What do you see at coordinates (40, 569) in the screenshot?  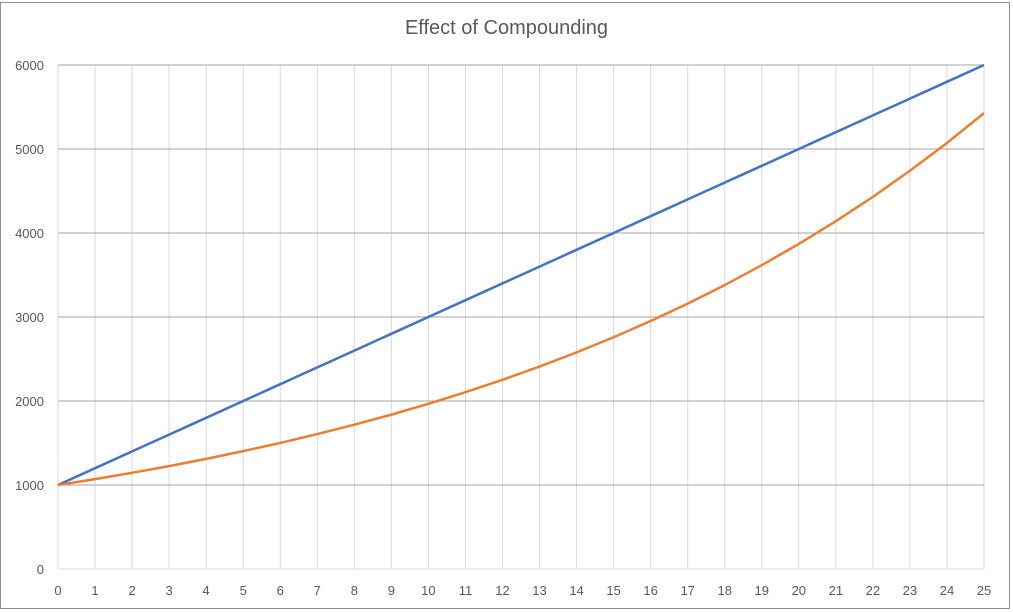 I see `y-tick-label: 0` at bounding box center [40, 569].